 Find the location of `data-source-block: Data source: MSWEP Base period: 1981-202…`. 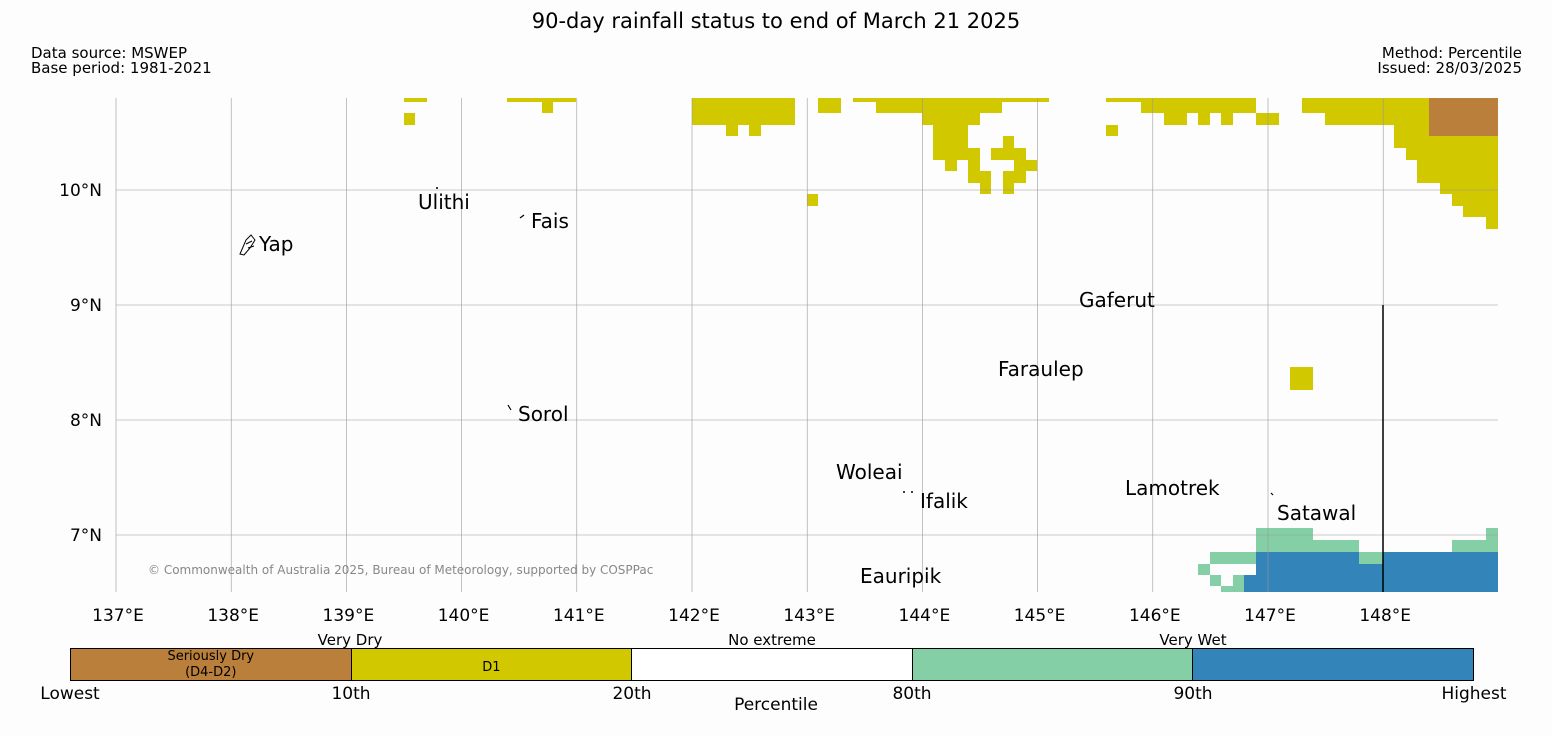

data-source-block: Data source: MSWEP Base period: 1981-202… is located at coordinates (121, 61).